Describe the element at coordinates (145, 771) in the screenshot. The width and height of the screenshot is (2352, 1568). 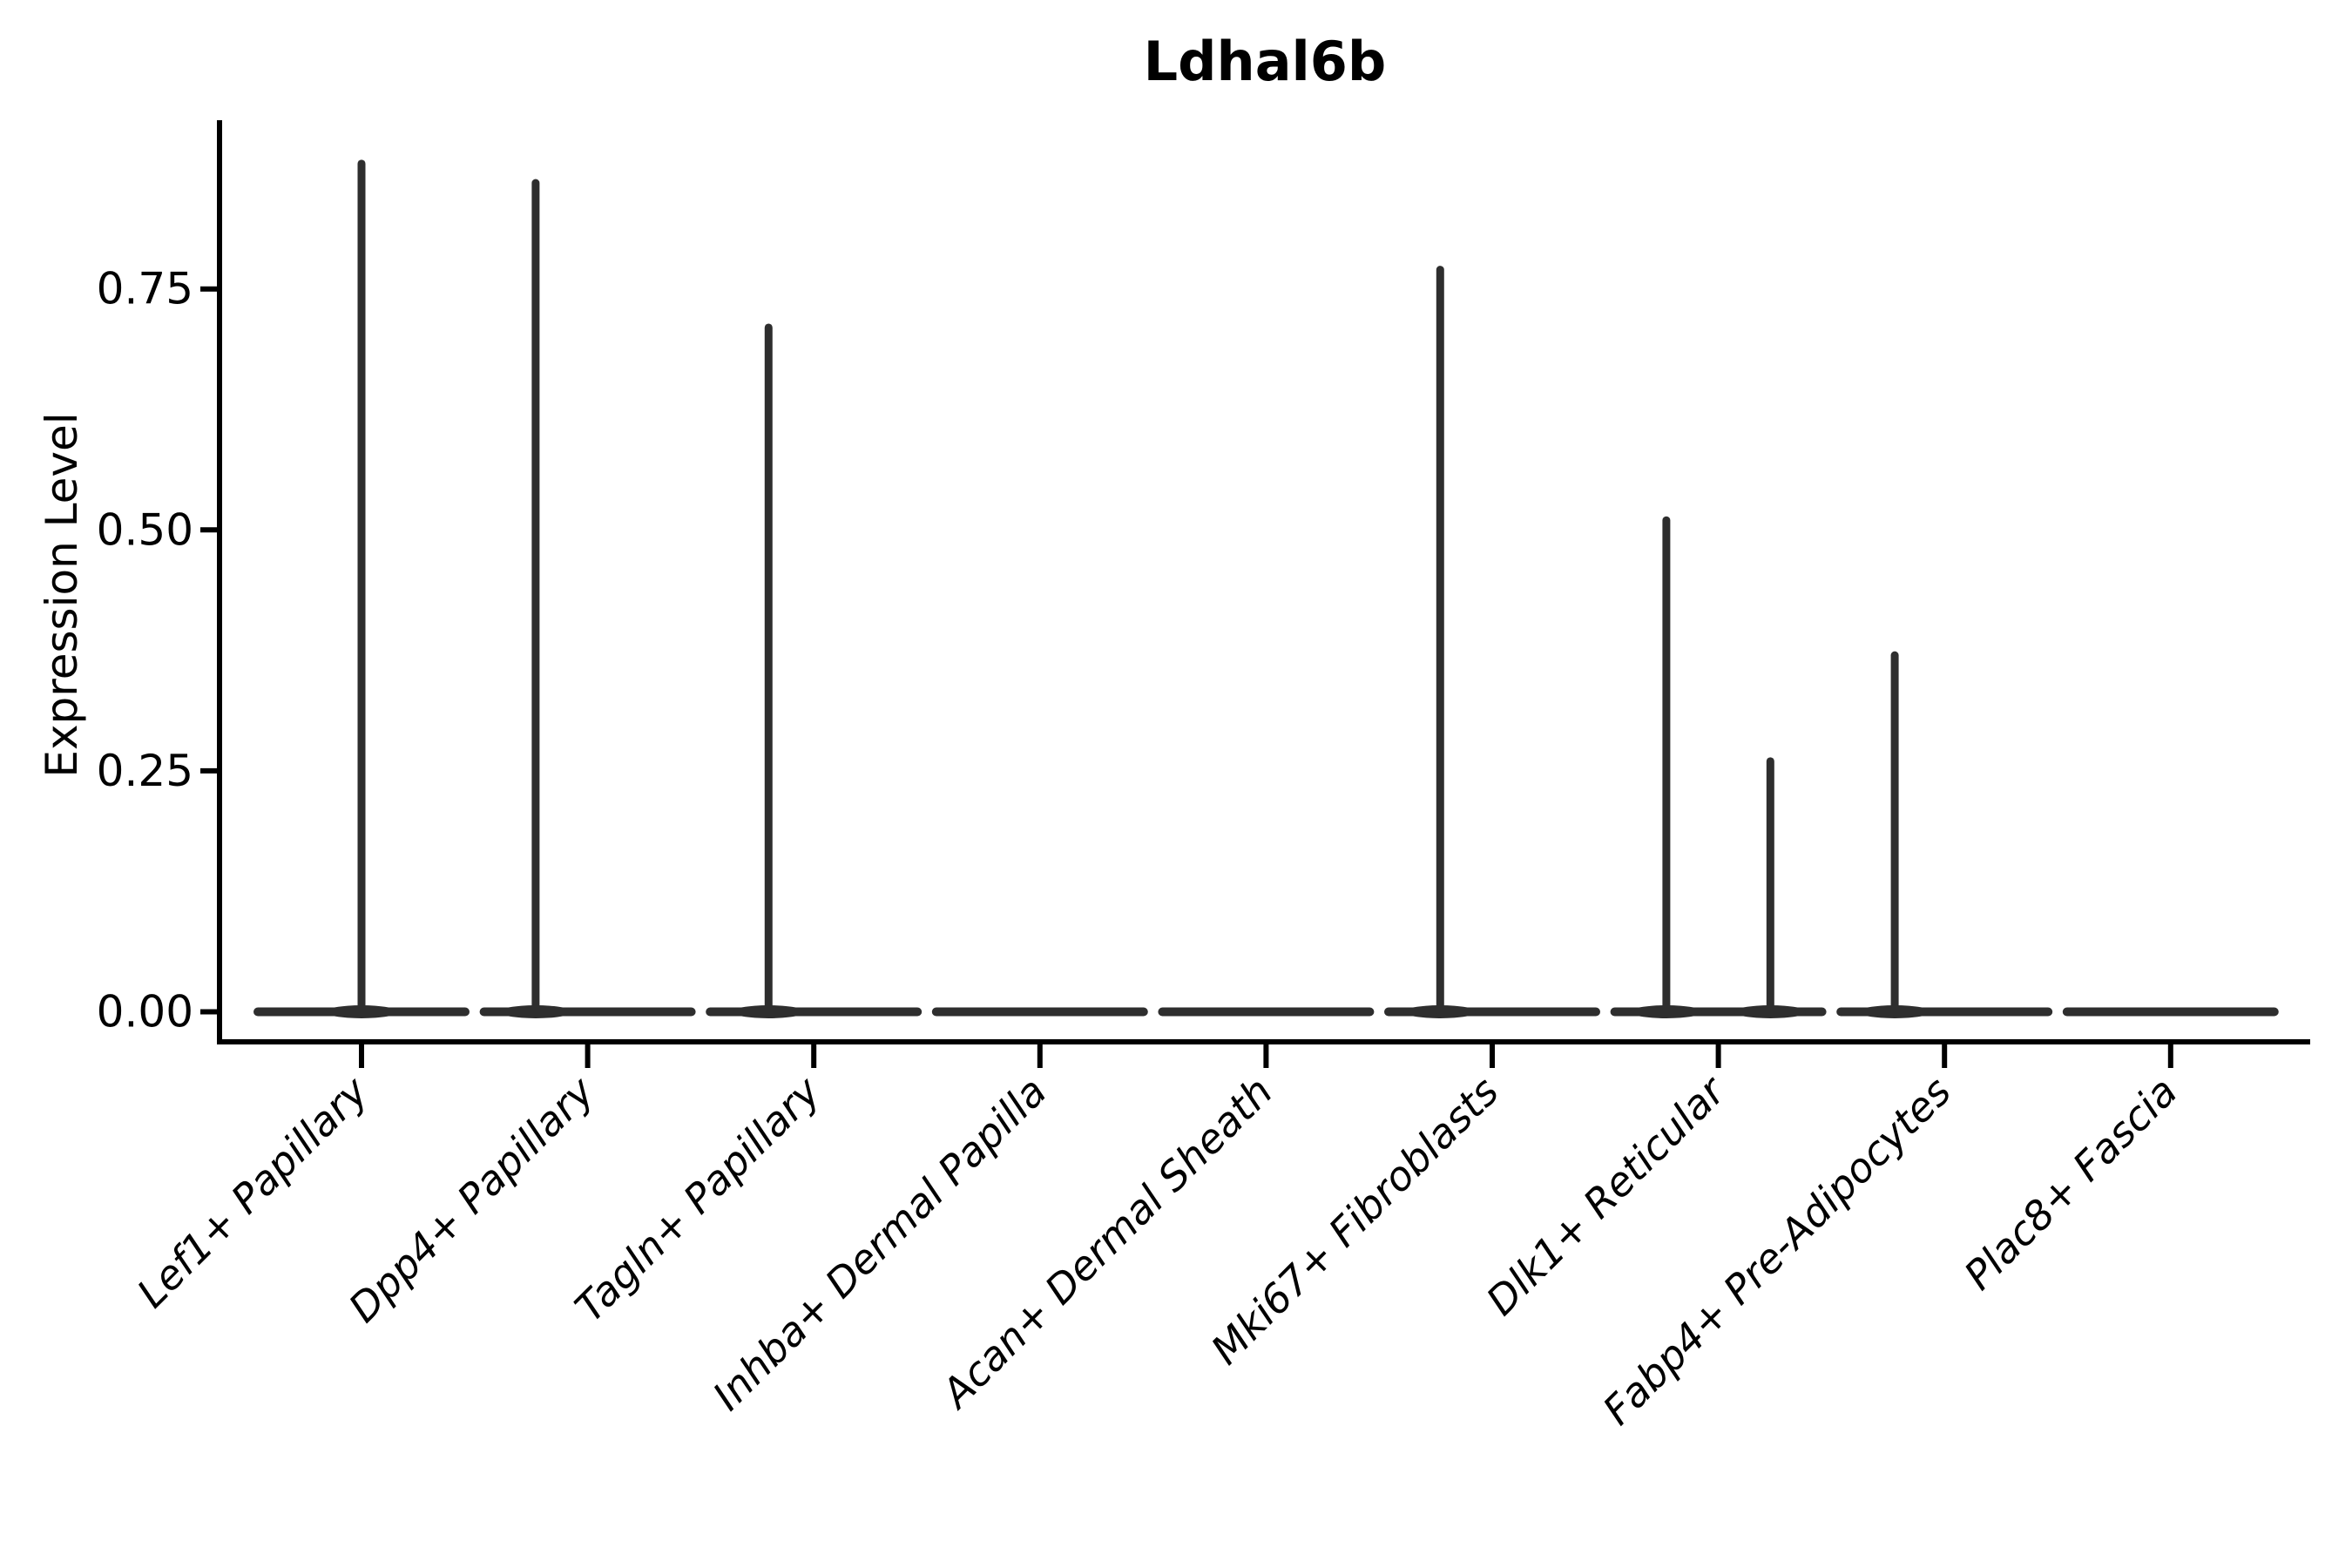
I see `y-tick-label: 0.25` at that location.